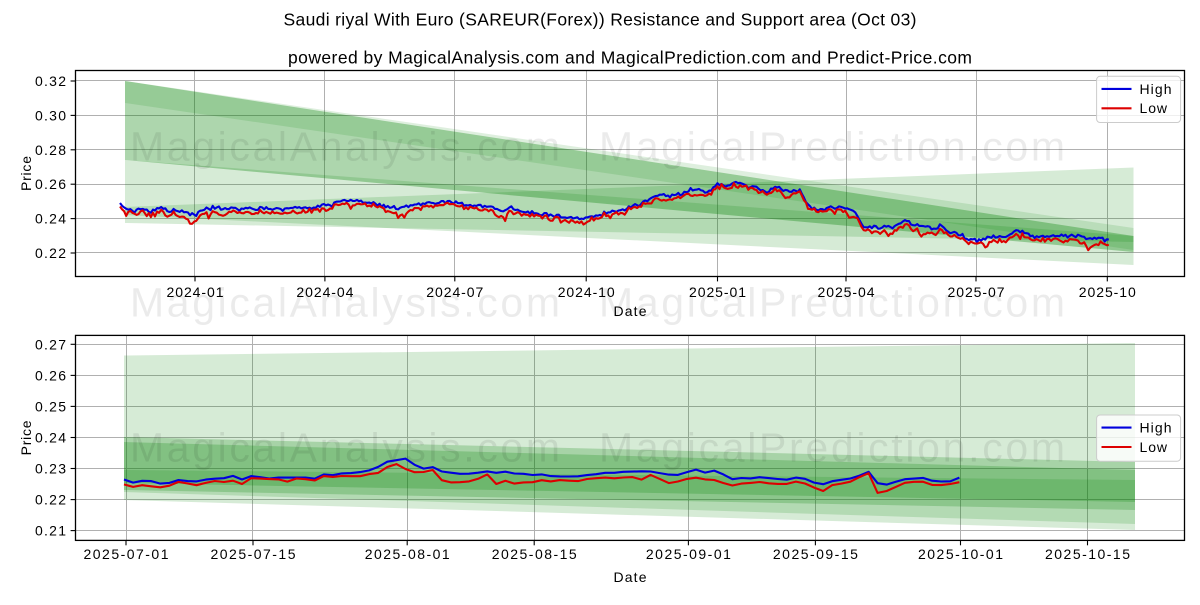 Image resolution: width=1200 pixels, height=605 pixels. Describe the element at coordinates (976, 292) in the screenshot. I see `svg-text: 2025-07` at that location.